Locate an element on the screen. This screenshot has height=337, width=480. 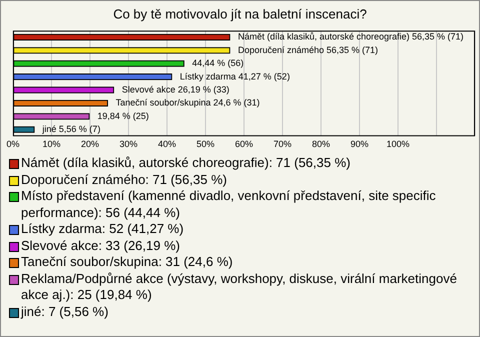
data-label: Taneční soubor/skupina 24,6 % (31) is located at coordinates (188, 103).